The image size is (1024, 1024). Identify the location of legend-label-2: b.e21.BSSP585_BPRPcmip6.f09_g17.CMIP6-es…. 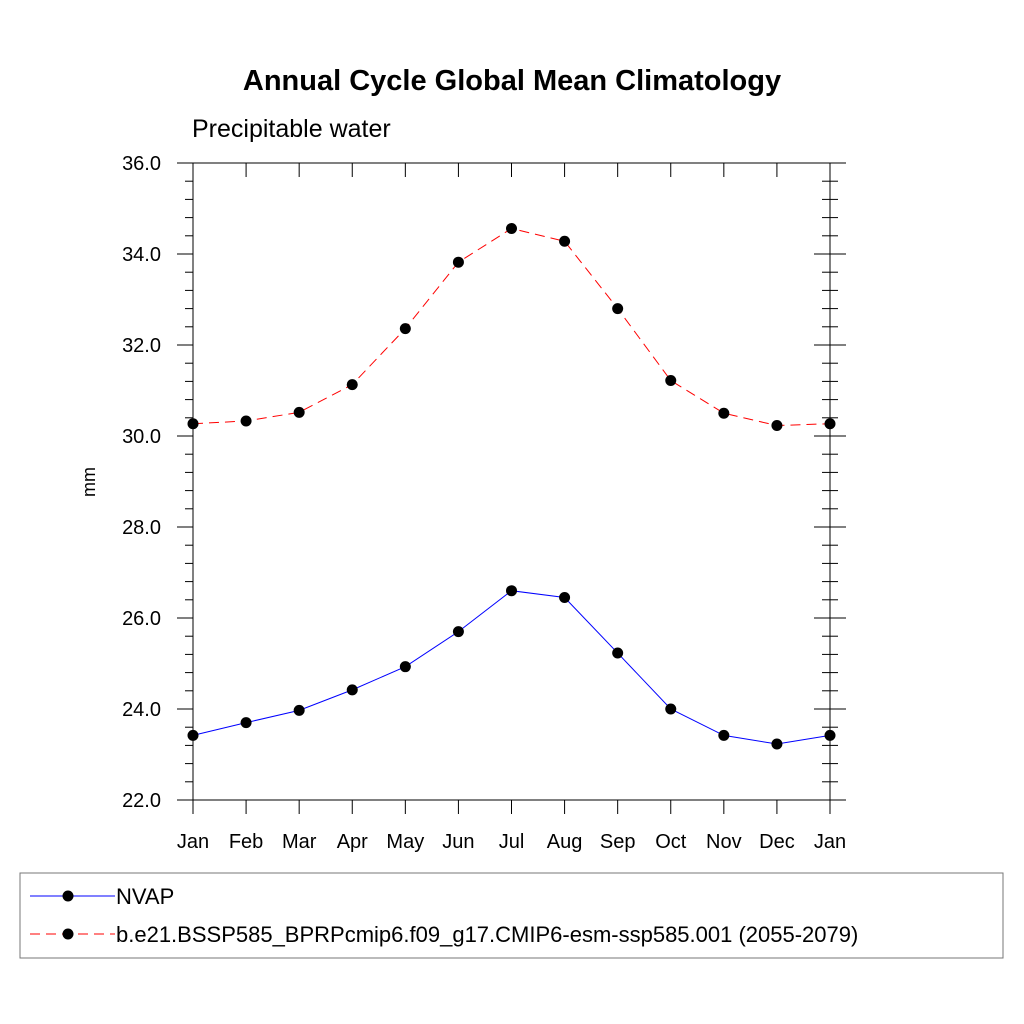
(487, 934).